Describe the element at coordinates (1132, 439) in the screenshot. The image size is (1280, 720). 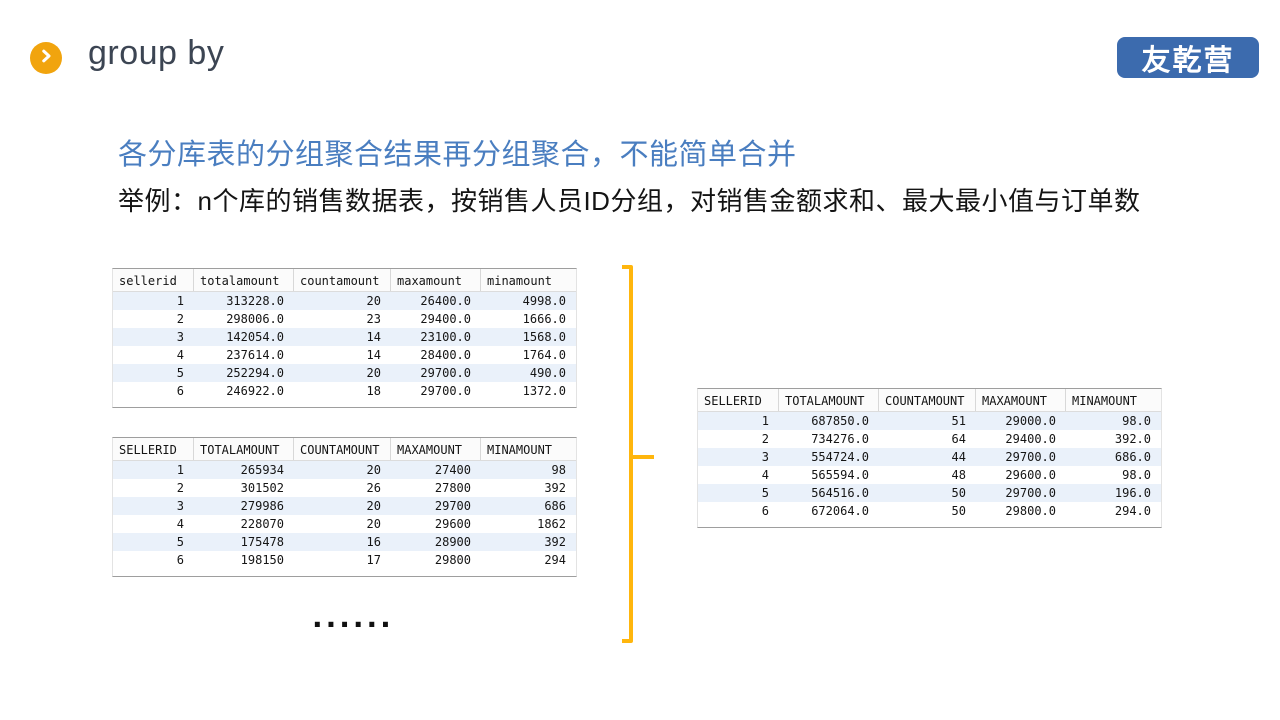
I see `table-cell: 392.0` at that location.